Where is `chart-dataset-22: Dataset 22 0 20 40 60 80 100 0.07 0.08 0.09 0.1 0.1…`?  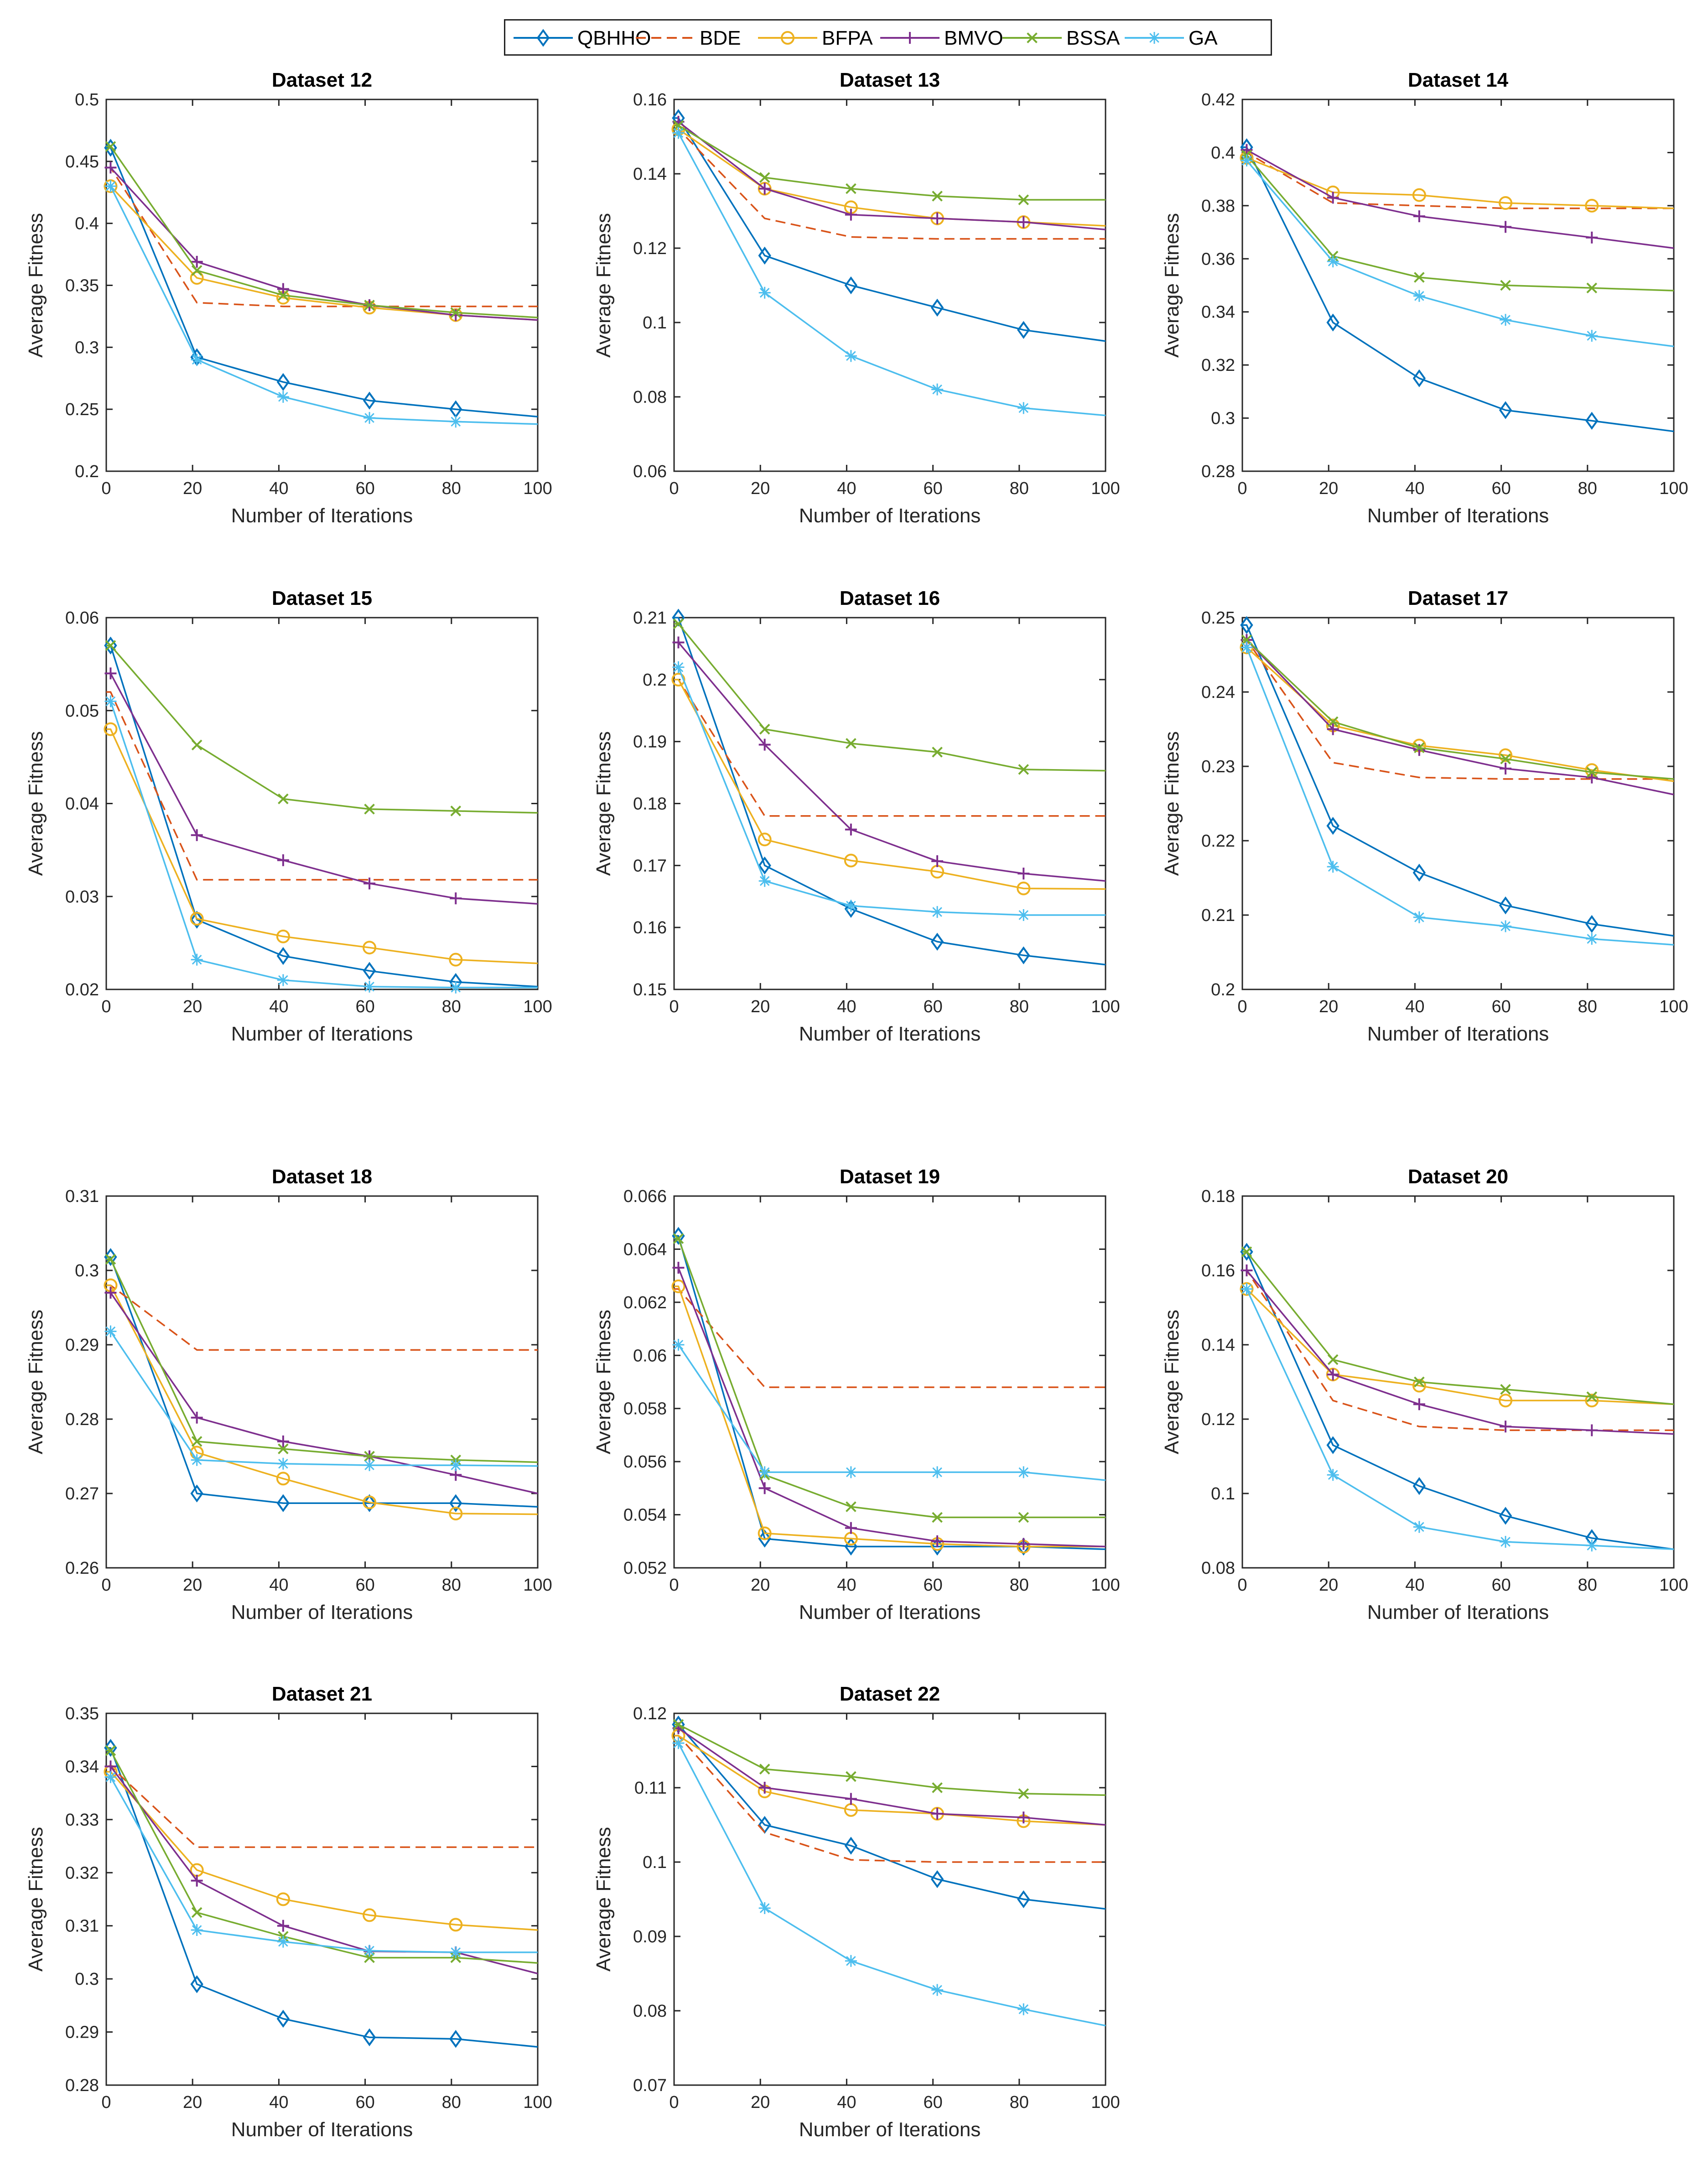
chart-dataset-22: Dataset 22 0 20 40 60 80 100 0.07 0.08 0.09 0.1 0.1… is located at coordinates (856, 1912).